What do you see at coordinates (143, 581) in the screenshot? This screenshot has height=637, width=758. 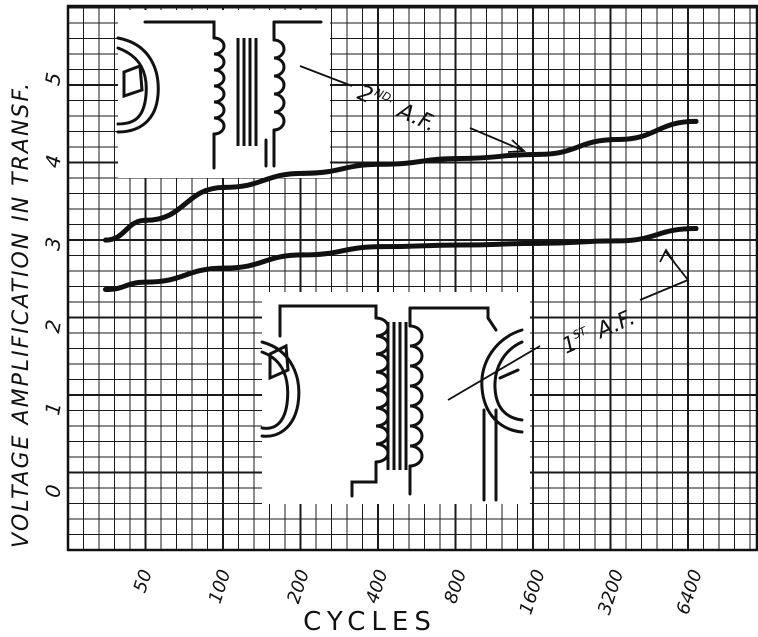 I see `x-tick-label-50: 50` at bounding box center [143, 581].